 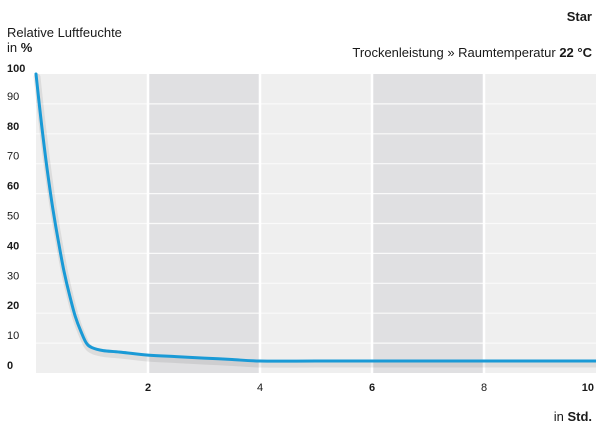 What do you see at coordinates (13, 306) in the screenshot?
I see `y-tick-label-20: 20` at bounding box center [13, 306].